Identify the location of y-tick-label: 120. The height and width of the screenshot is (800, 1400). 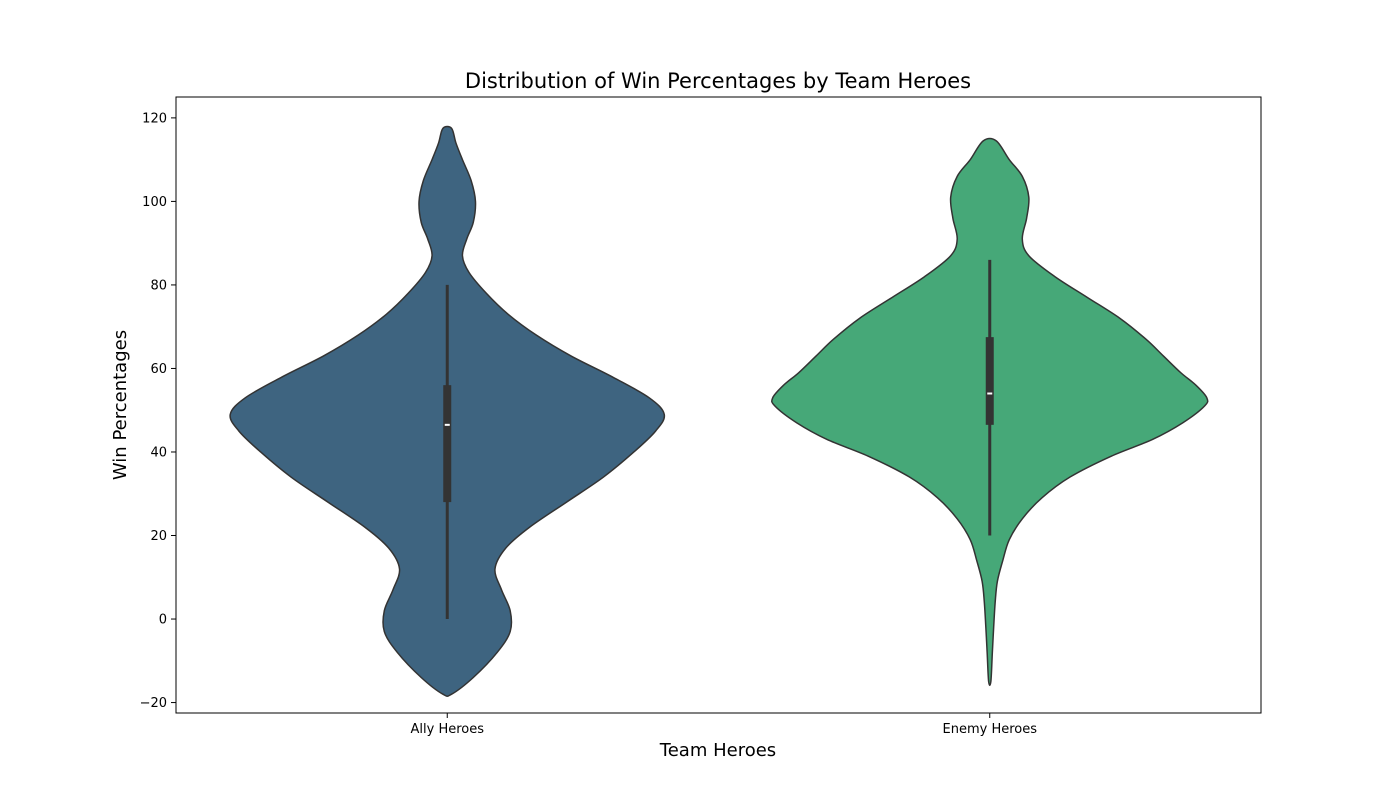
(154, 118).